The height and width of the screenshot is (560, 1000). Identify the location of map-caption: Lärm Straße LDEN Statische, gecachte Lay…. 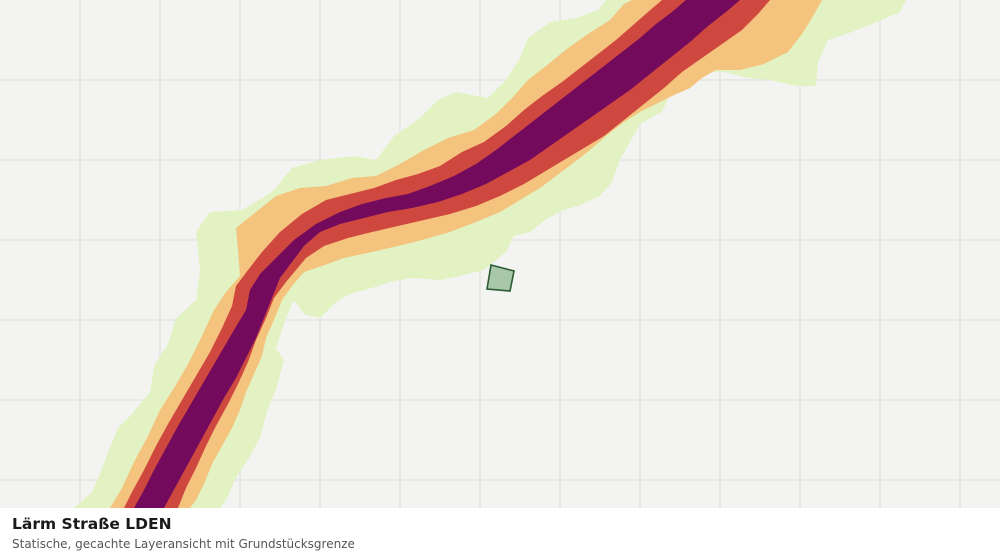
(500, 534).